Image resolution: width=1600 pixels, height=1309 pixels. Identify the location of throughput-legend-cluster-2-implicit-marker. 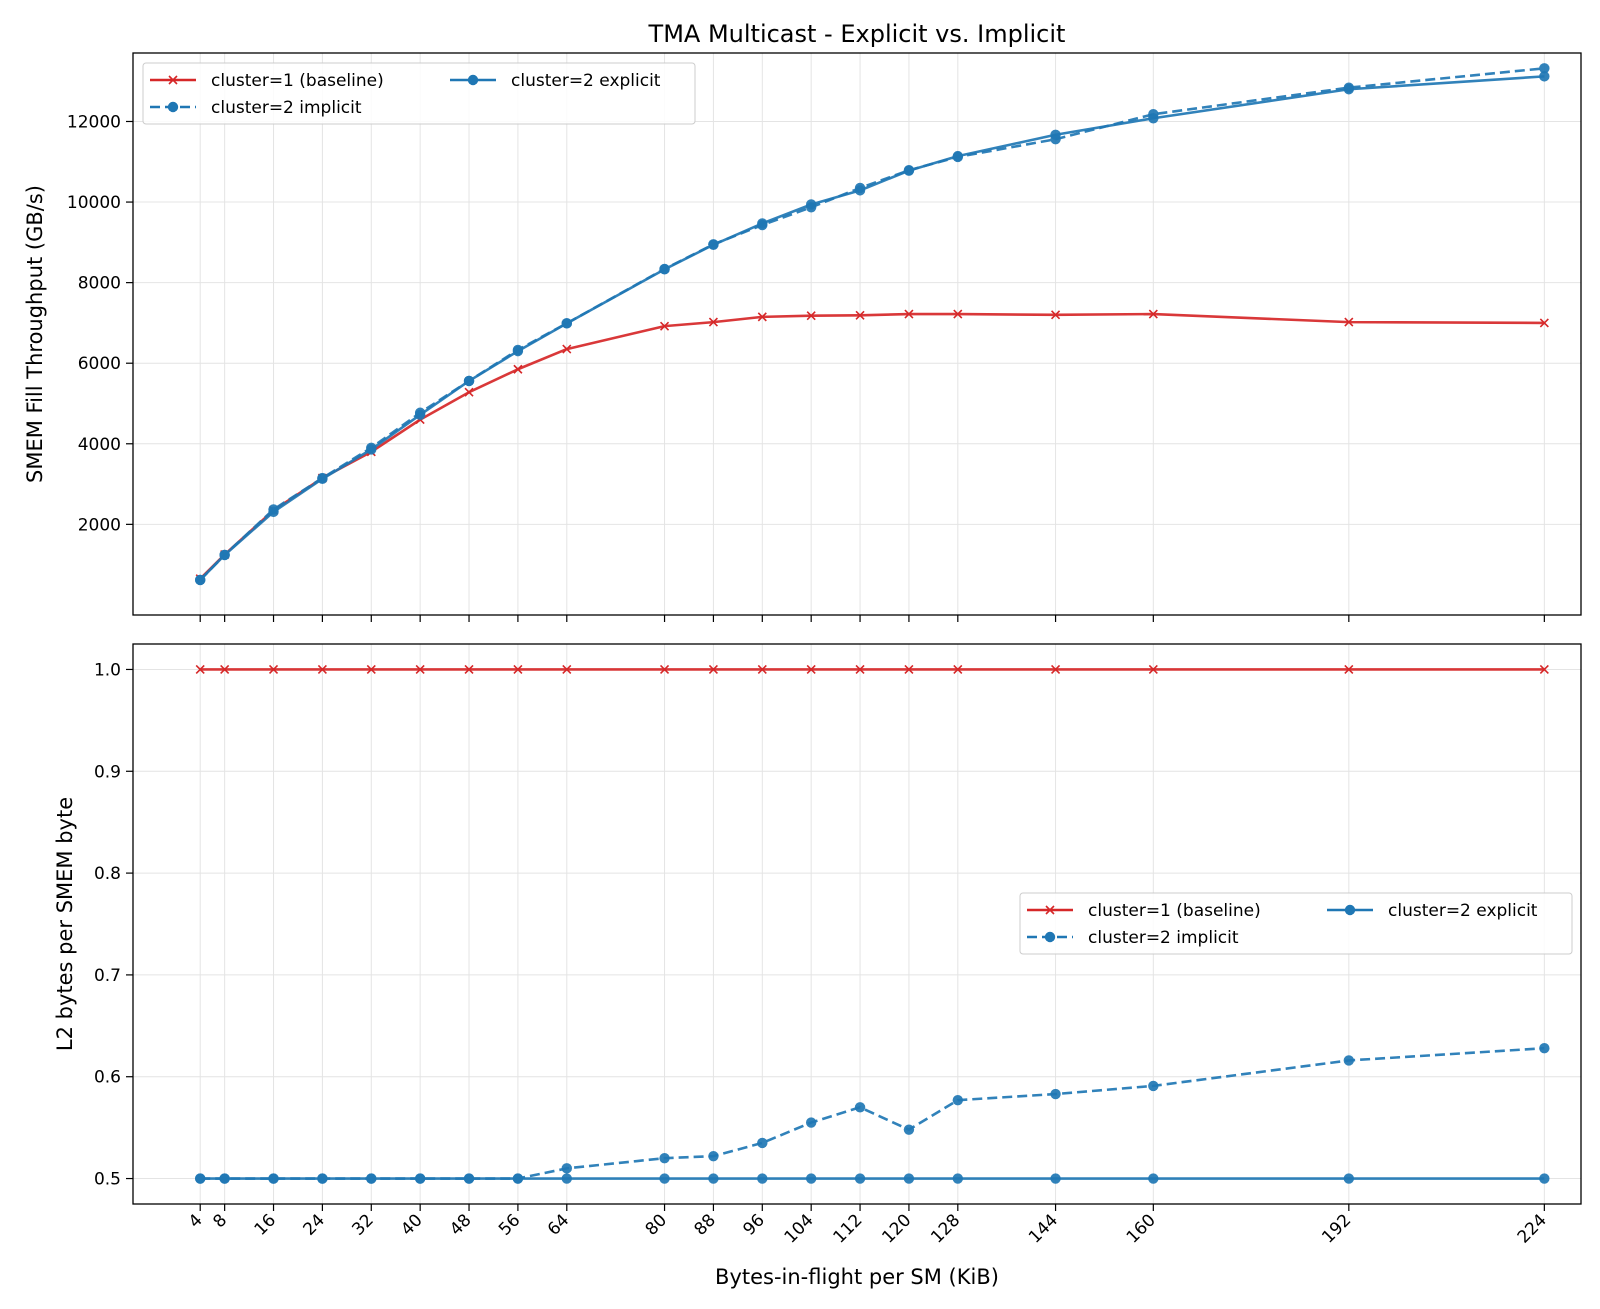
(173, 107).